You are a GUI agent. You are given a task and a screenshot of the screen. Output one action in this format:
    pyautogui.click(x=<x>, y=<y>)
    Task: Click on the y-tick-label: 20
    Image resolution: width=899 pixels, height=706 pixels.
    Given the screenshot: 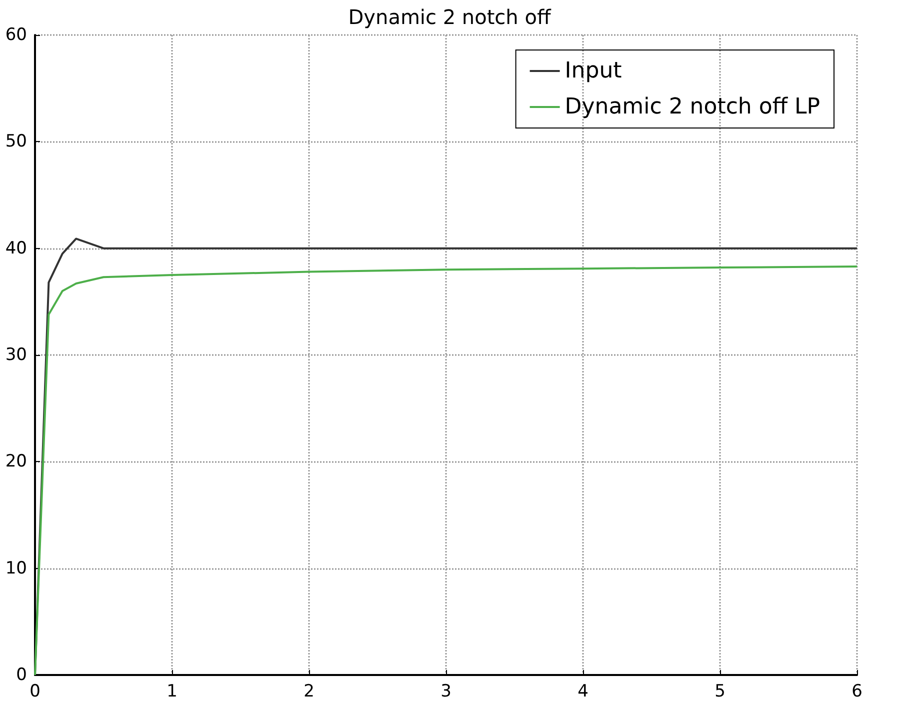 What is the action you would take?
    pyautogui.click(x=16, y=462)
    